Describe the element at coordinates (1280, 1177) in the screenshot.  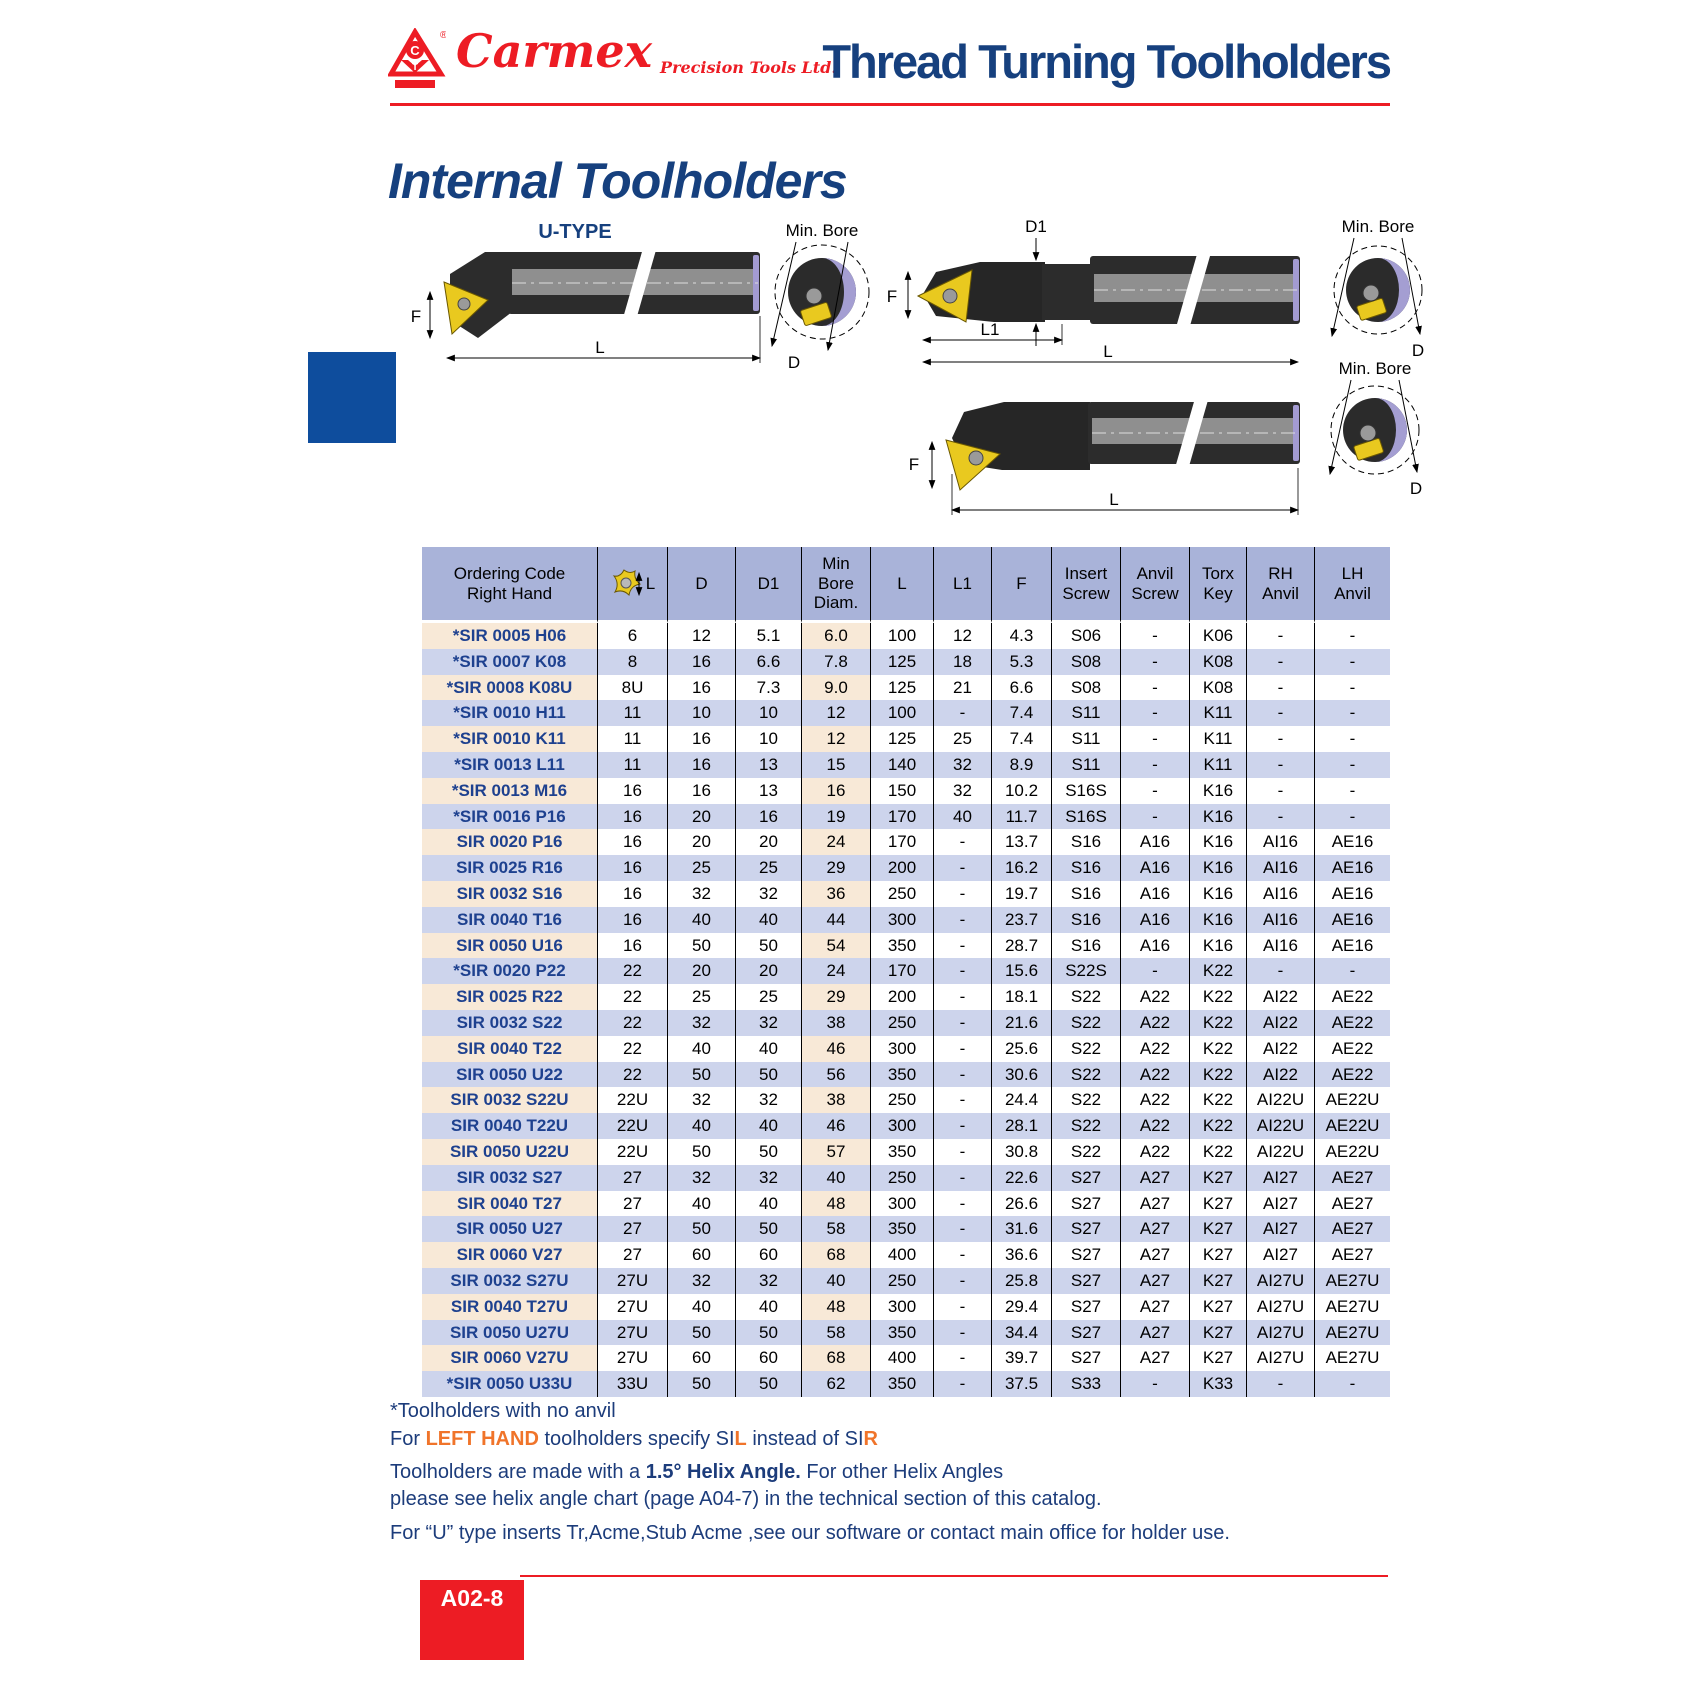
I see `cell-rh-anvil: AI27` at that location.